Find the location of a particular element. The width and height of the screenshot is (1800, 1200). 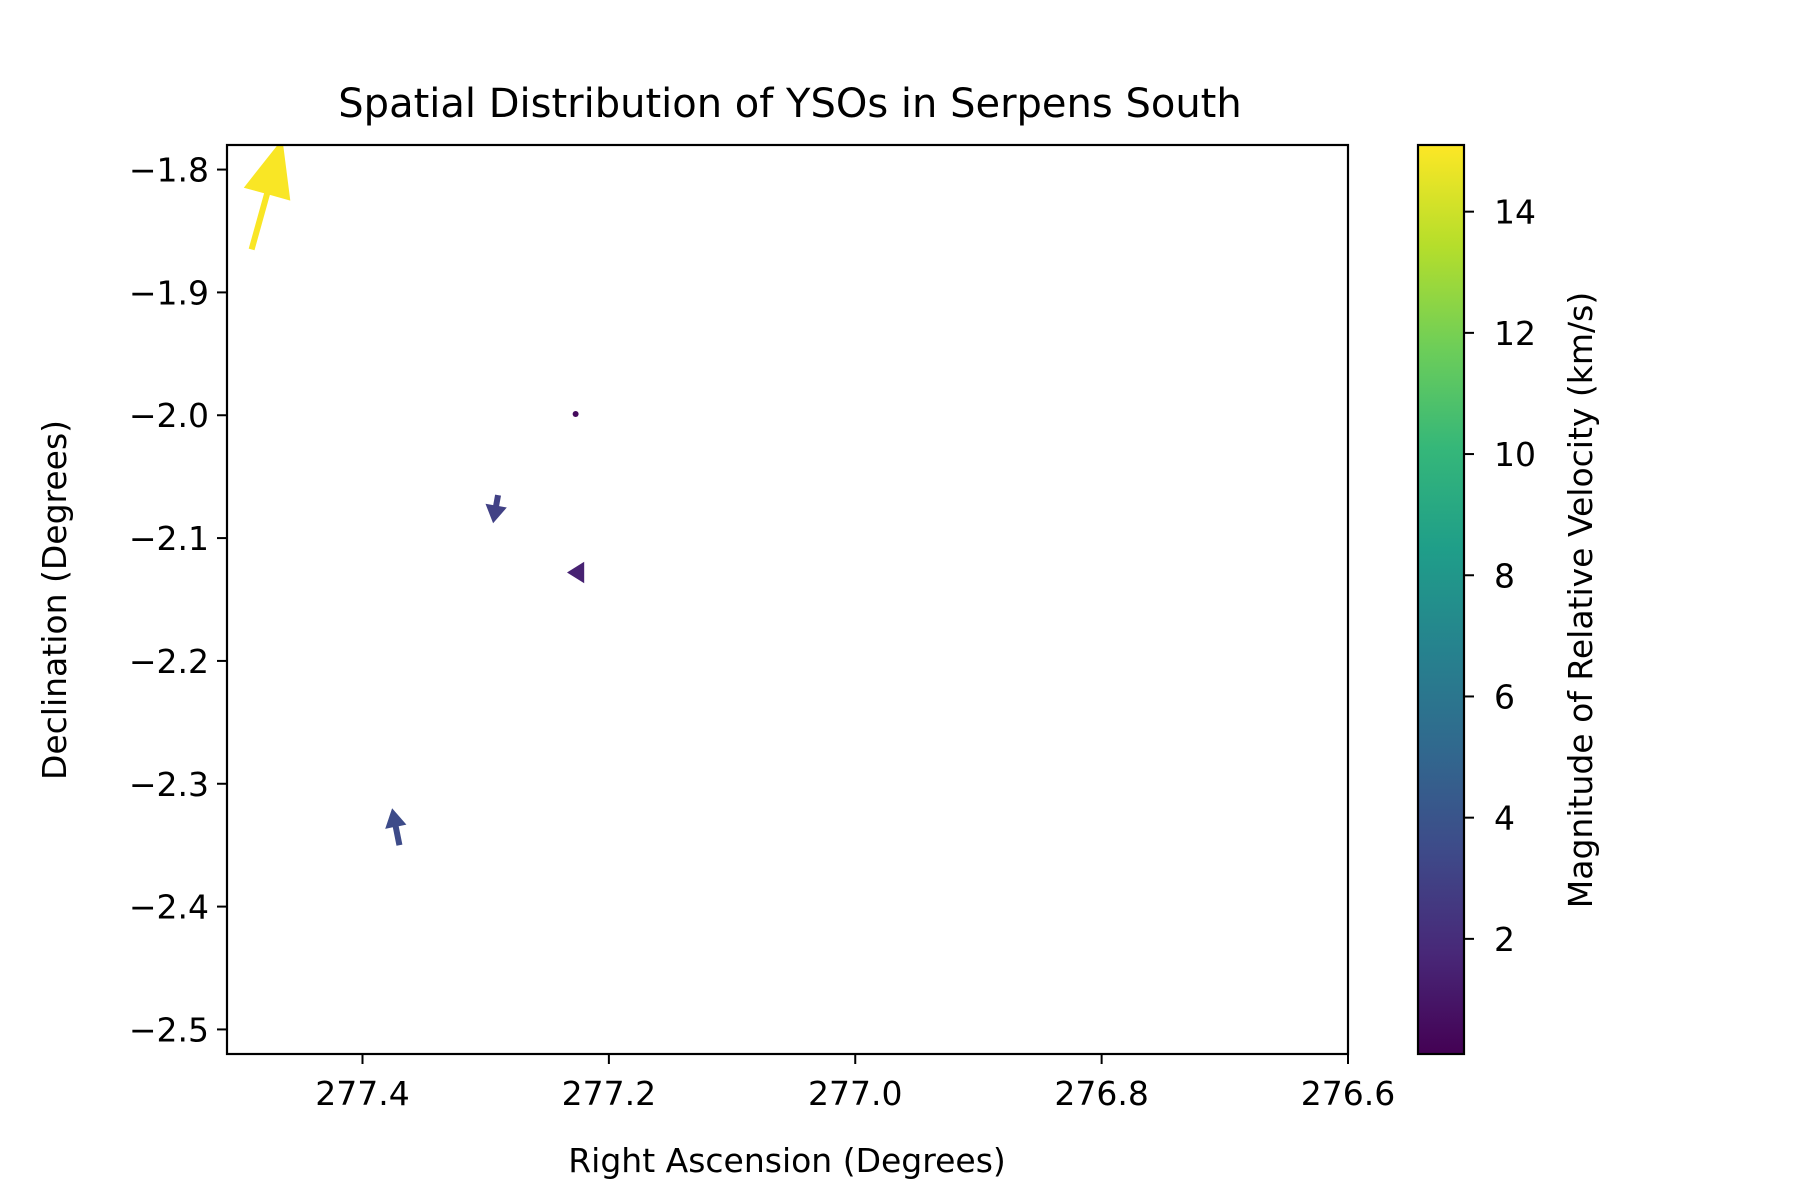

y-tick-label: −2.3 is located at coordinates (169, 784).